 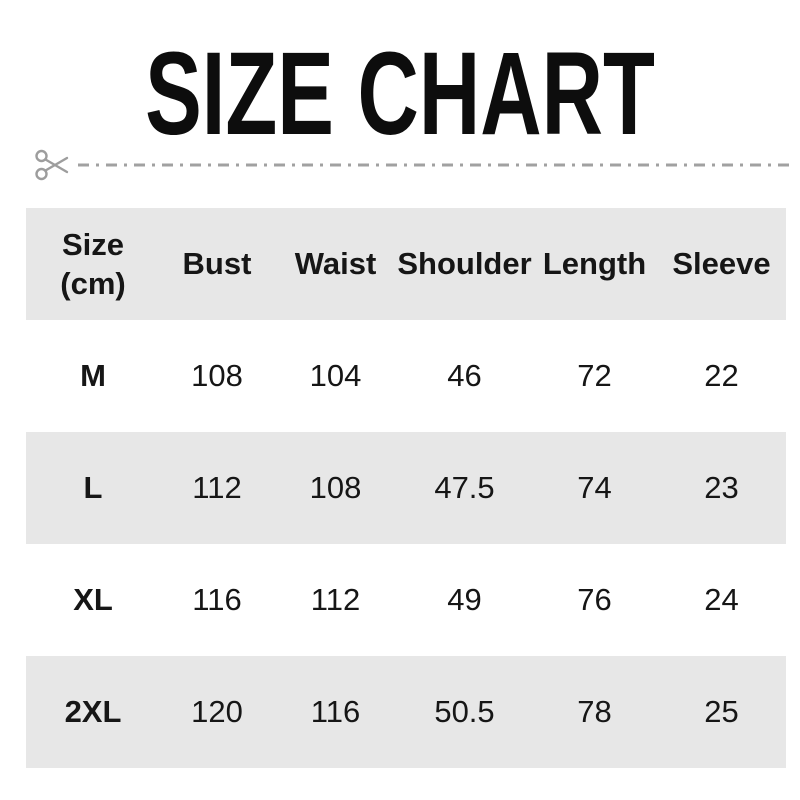 What do you see at coordinates (464, 263) in the screenshot?
I see `column-header-shoulder: Shoulder` at bounding box center [464, 263].